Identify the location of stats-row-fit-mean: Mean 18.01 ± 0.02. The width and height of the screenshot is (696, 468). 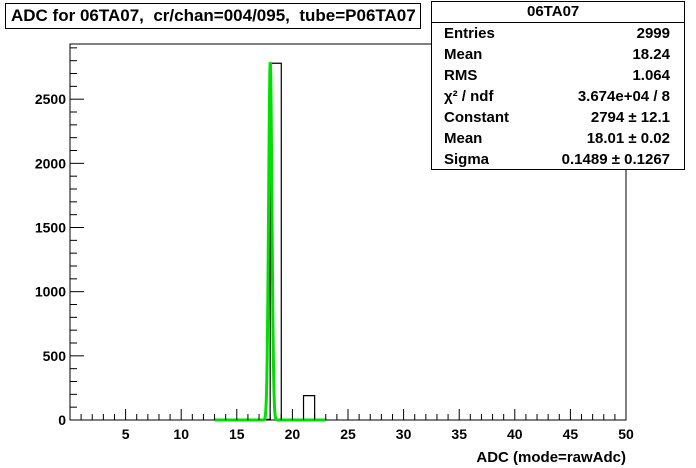
(558, 138).